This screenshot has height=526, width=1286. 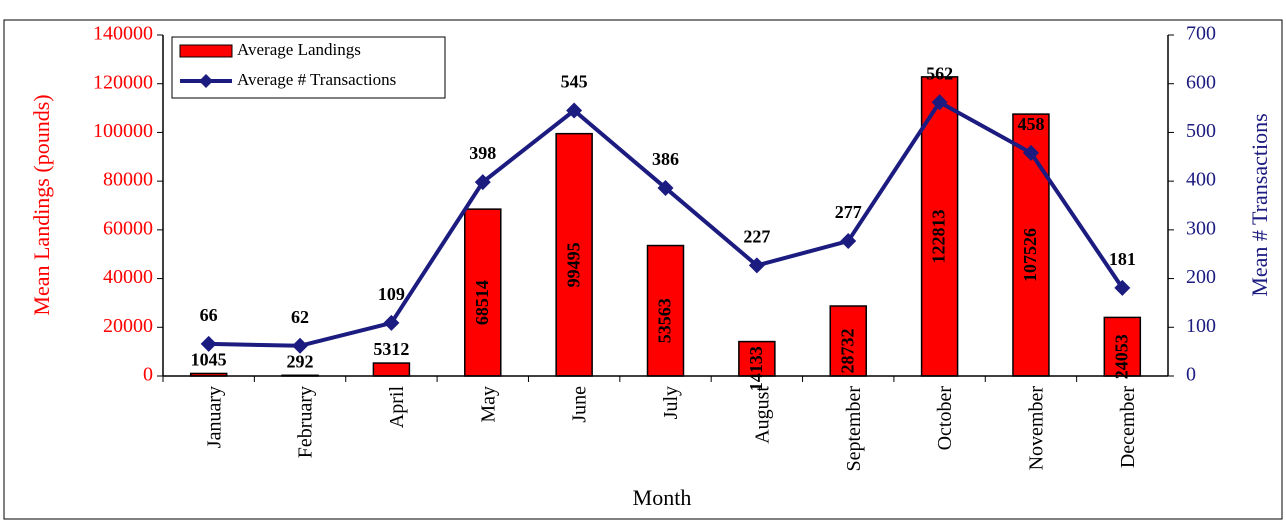 I want to click on y-tick-label: 100000, so click(x=123, y=131).